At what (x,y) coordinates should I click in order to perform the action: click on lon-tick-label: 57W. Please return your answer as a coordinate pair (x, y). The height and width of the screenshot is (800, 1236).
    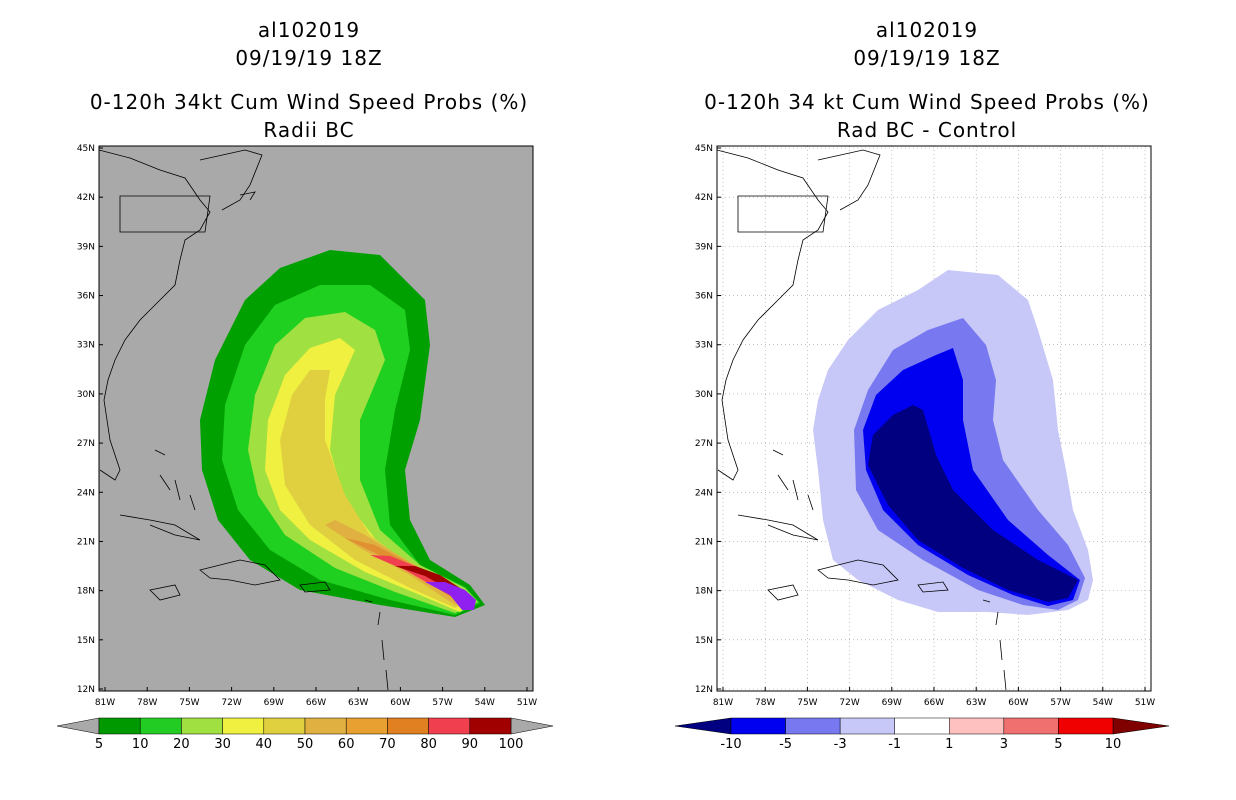
    Looking at the image, I should click on (1060, 703).